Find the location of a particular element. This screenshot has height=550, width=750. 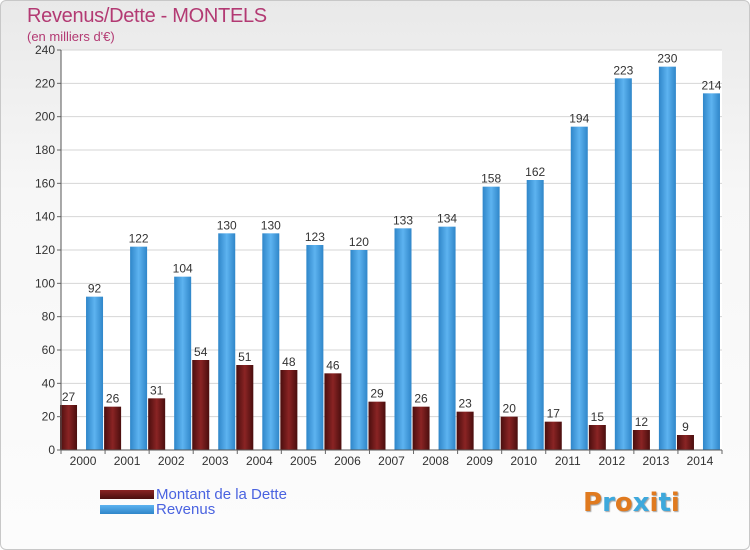

x-tick-label: 2003 is located at coordinates (215, 461).